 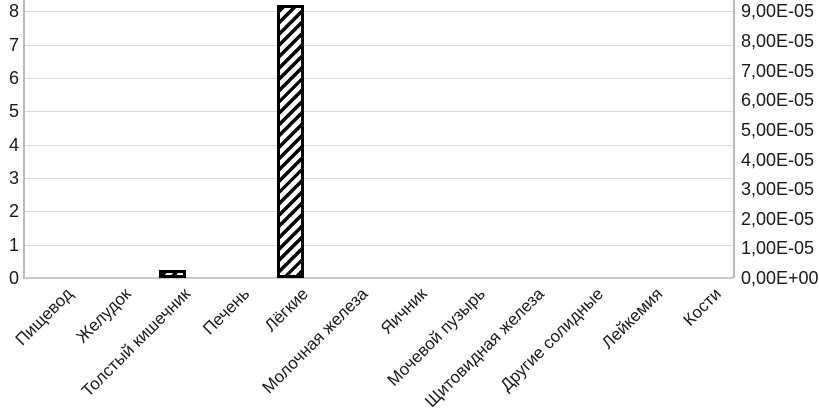 I want to click on left-axis-tick-label: 8, so click(x=13, y=11).